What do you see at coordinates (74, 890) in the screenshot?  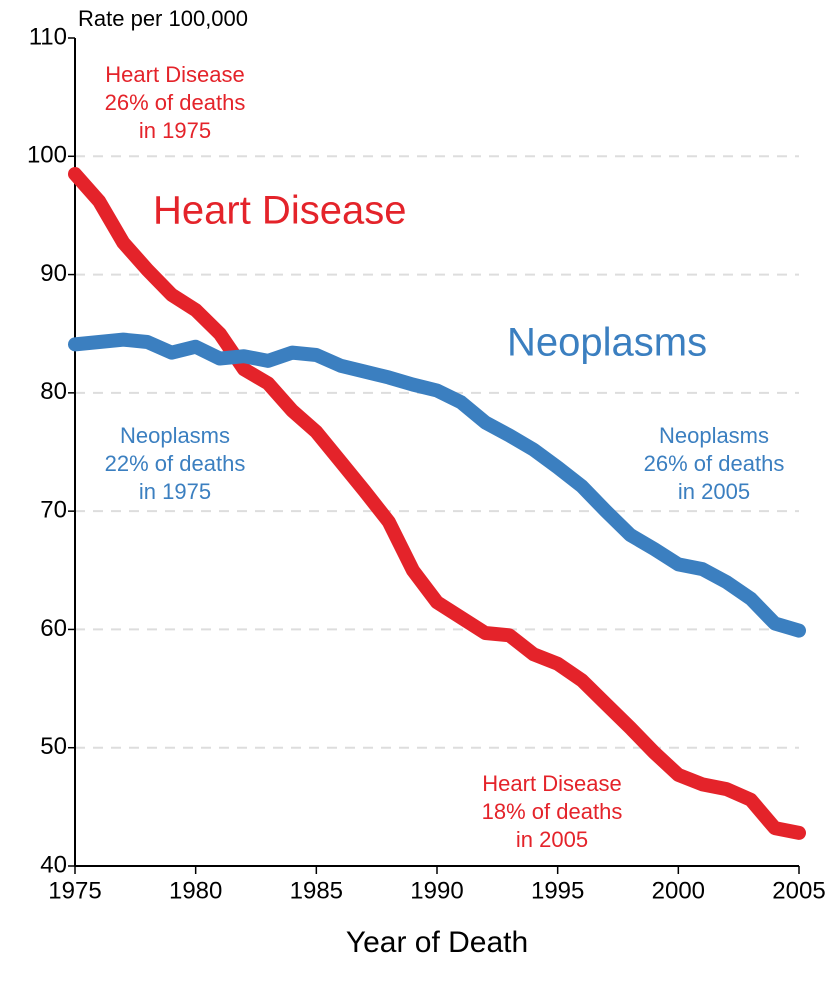 I see `x-tick-label: 1975` at bounding box center [74, 890].